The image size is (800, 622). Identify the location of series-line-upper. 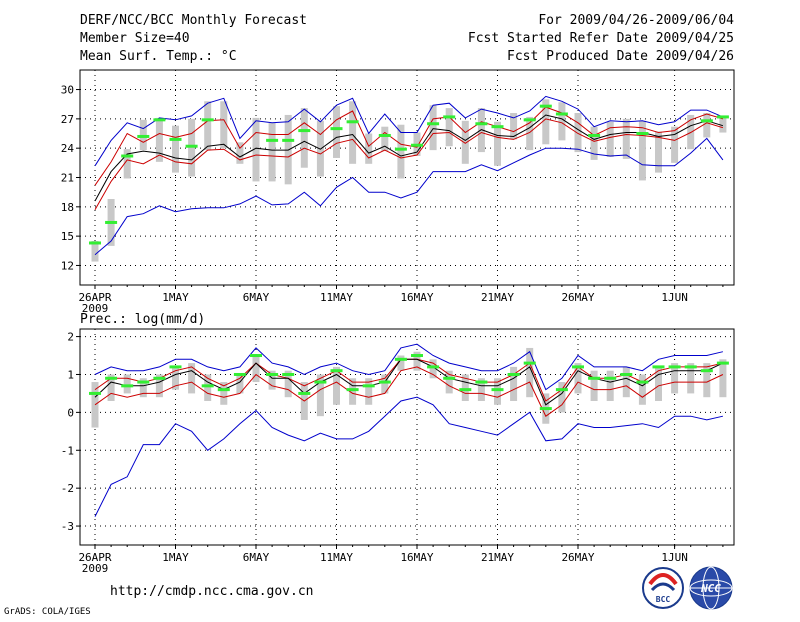
(409, 146).